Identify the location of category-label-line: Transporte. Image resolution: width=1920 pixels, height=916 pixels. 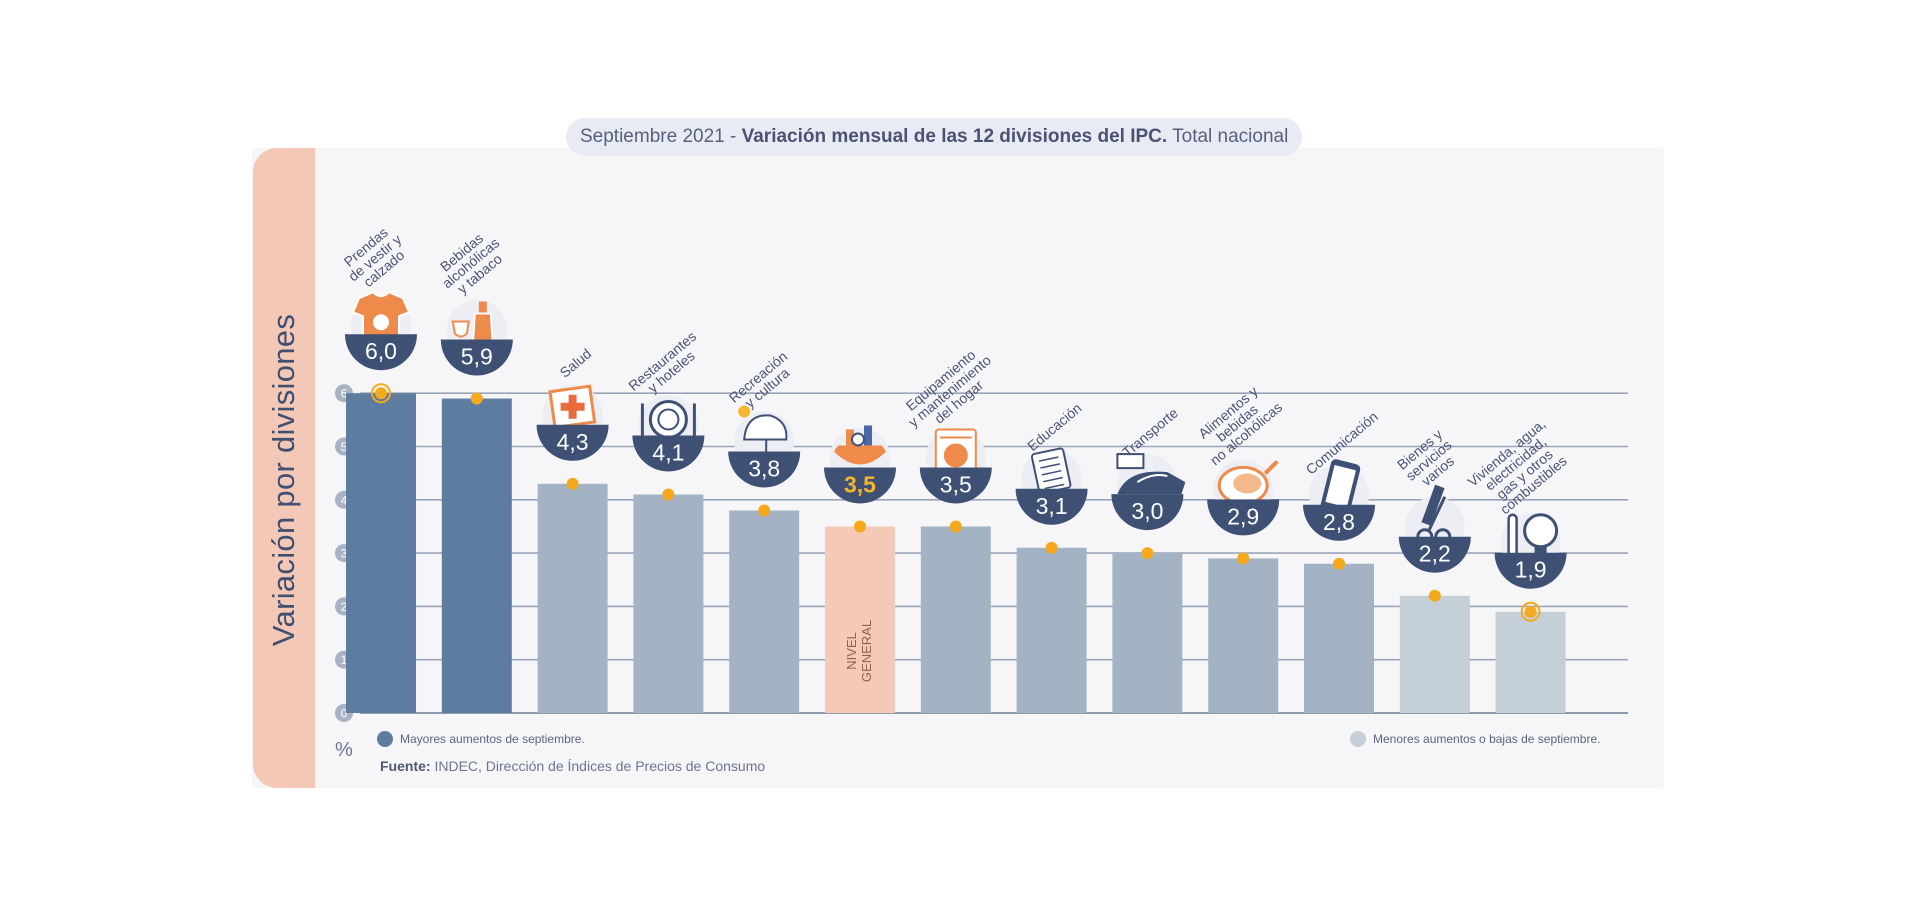
(1150, 432).